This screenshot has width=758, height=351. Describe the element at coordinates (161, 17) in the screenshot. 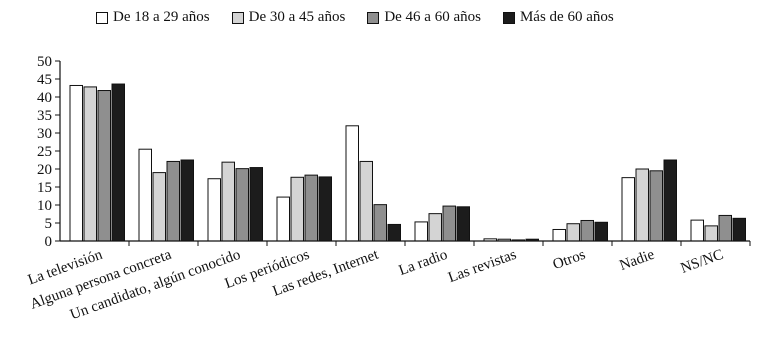

I see `legend-label-18-29: De 18 a 29 años` at that location.